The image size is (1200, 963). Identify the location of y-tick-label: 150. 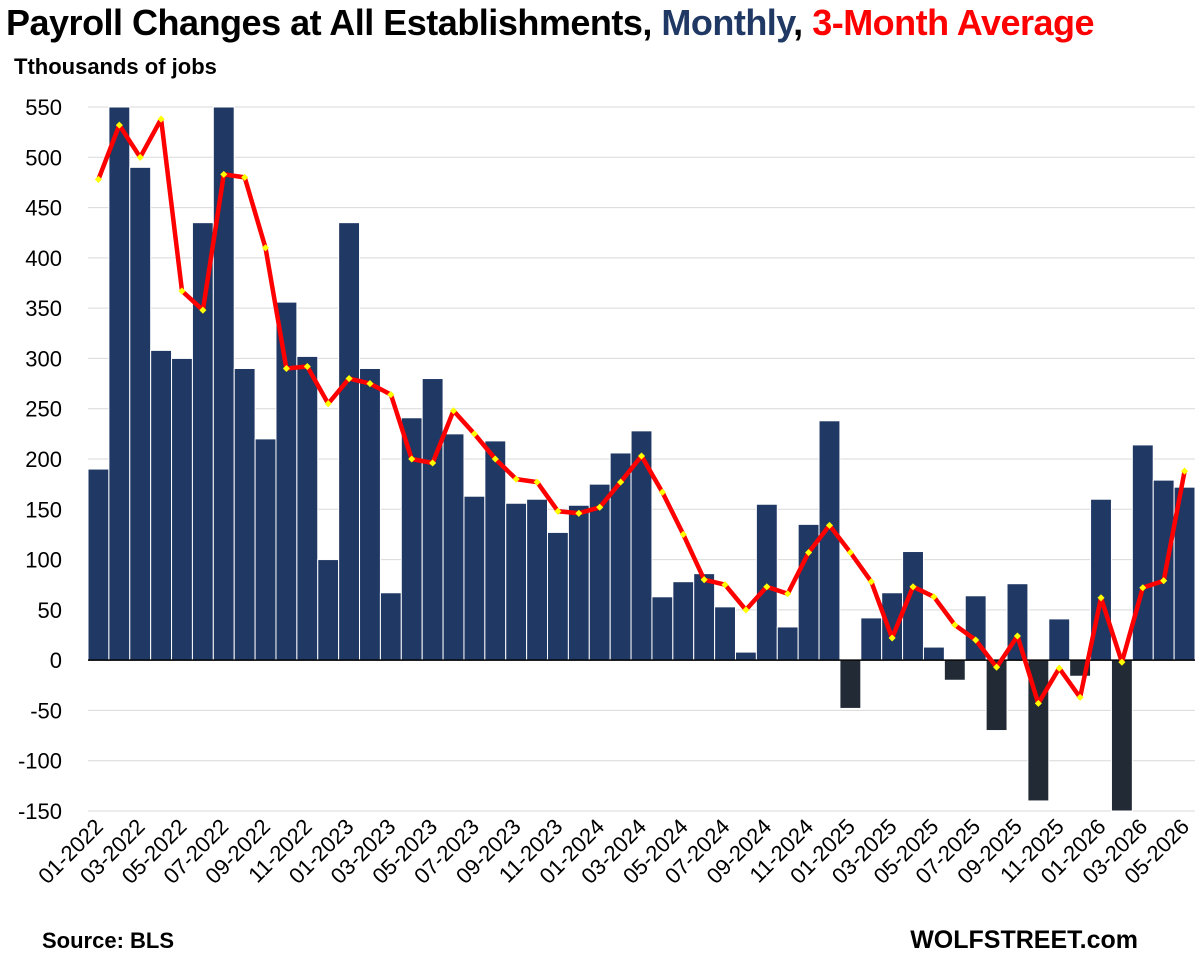
(43, 509).